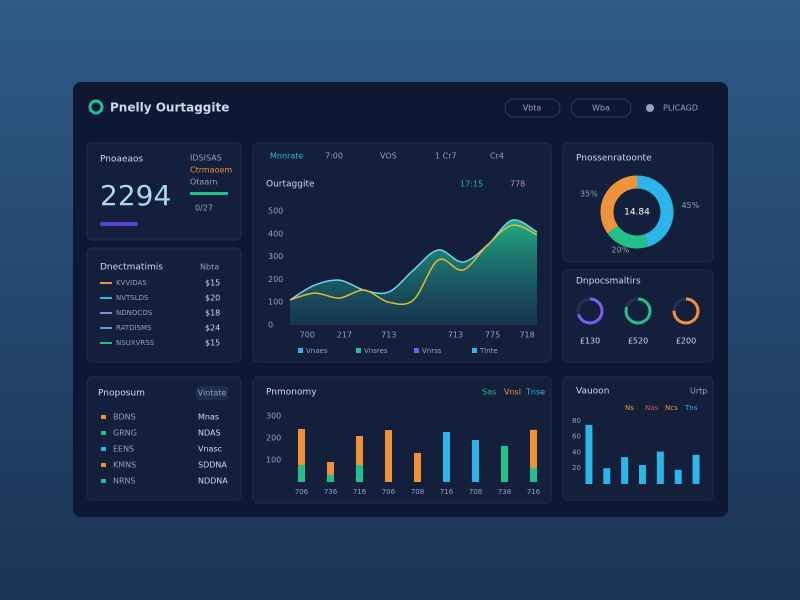  I want to click on x-tick-label: 775, so click(492, 335).